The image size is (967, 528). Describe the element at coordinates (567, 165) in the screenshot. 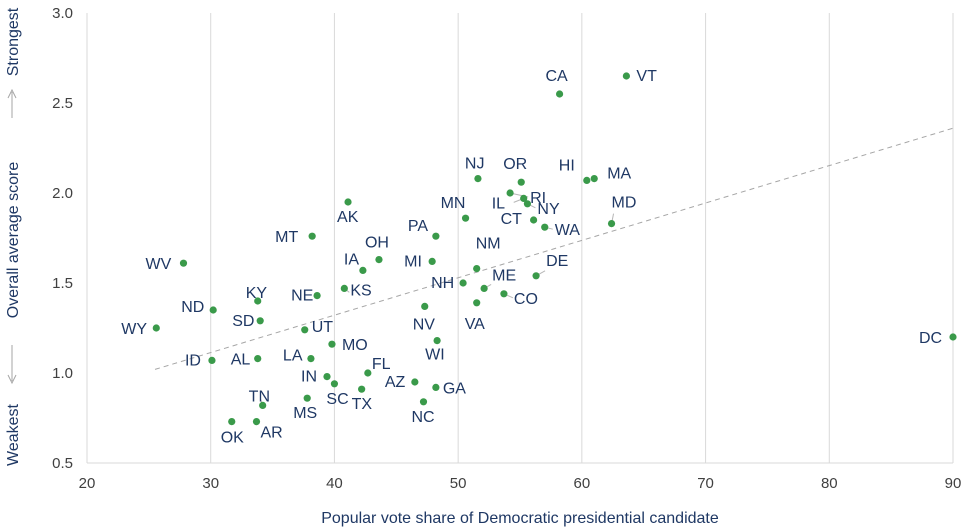

I see `point-label-hi: HI` at that location.